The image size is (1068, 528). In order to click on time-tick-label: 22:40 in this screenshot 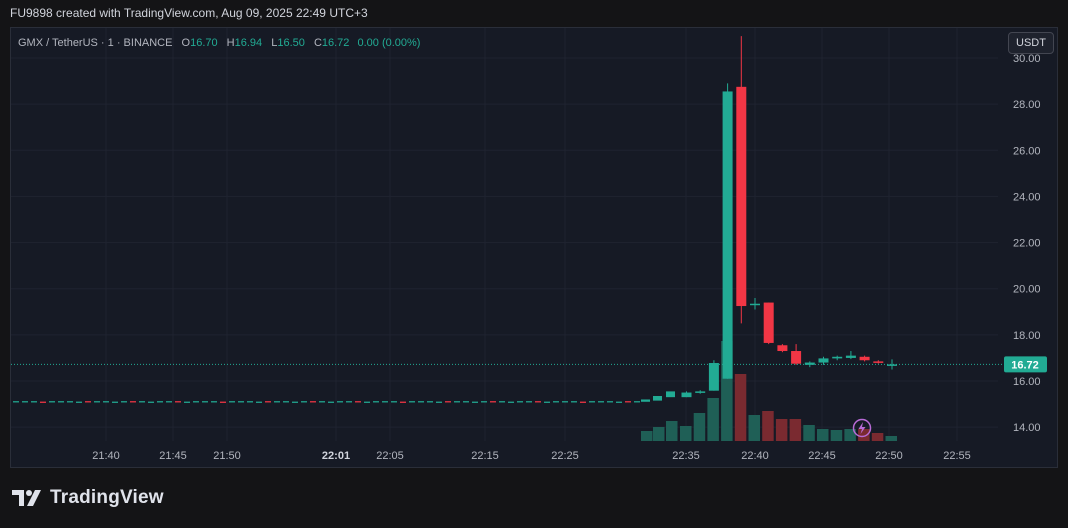, I will do `click(755, 456)`.